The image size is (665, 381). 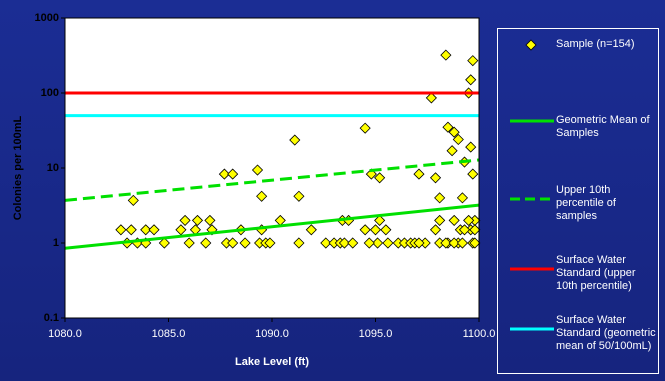 I want to click on x-tick-label: 1085.0, so click(x=169, y=334).